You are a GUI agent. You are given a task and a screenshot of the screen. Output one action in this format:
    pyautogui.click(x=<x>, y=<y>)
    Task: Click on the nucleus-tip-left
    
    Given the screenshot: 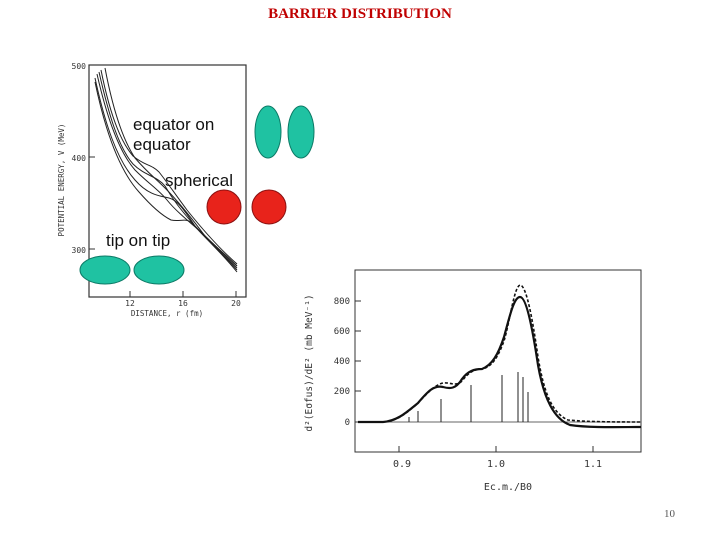 What is the action you would take?
    pyautogui.click(x=105, y=270)
    